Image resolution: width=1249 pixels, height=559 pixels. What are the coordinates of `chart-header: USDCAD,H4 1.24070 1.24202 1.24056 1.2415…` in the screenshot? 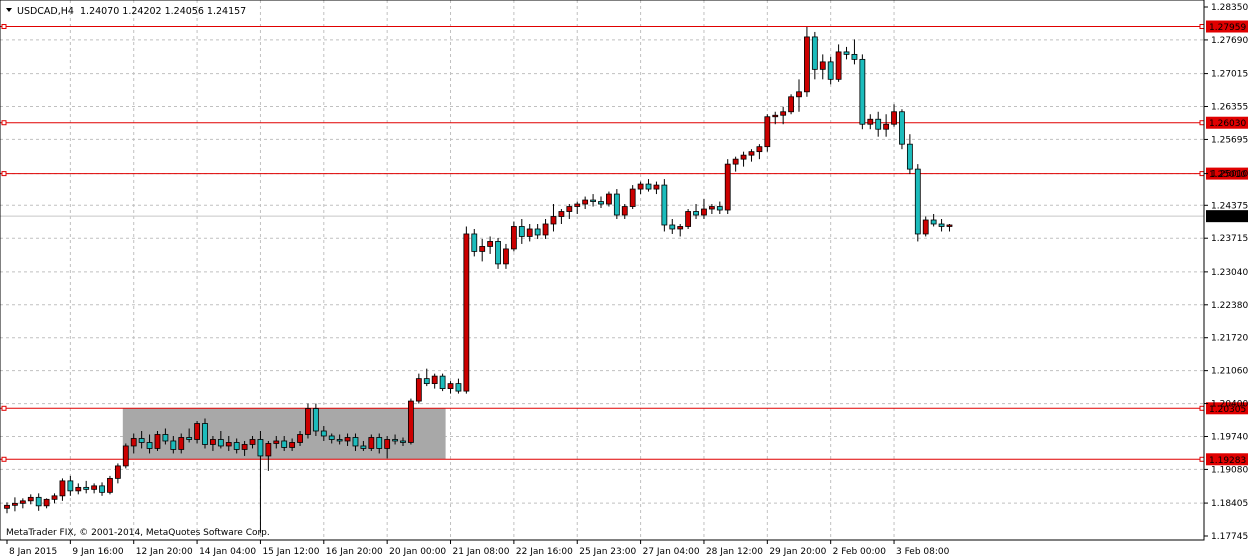 It's located at (126, 11).